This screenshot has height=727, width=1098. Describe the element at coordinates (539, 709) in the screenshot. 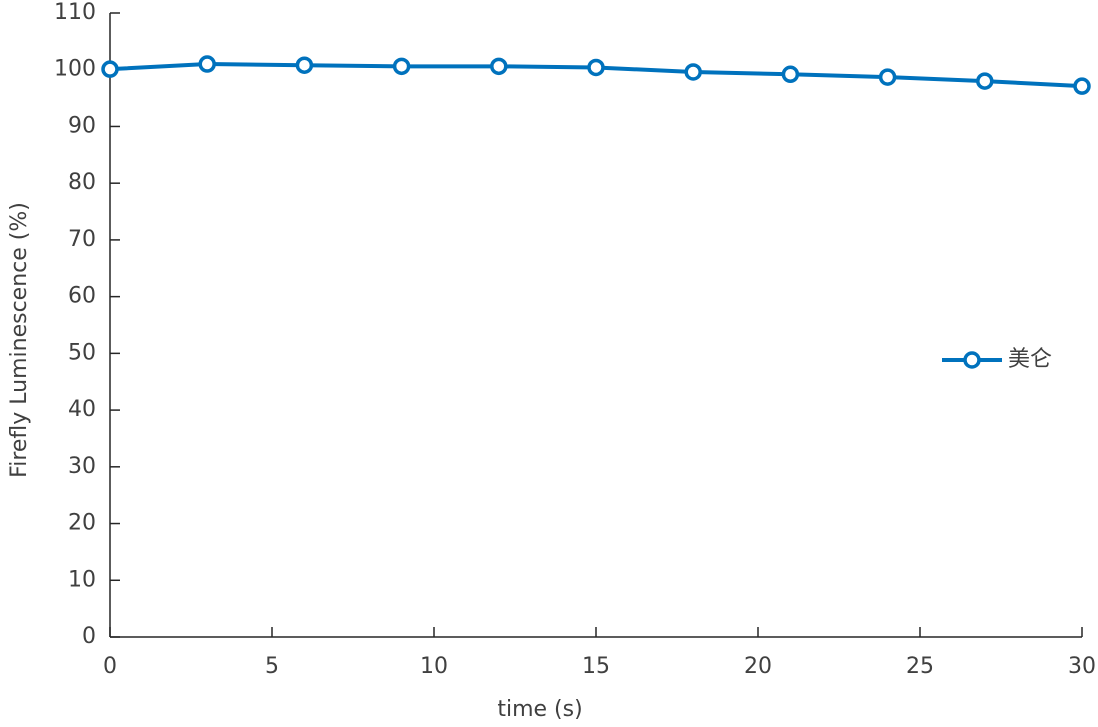

I see `x-axis-label: time (s)` at that location.